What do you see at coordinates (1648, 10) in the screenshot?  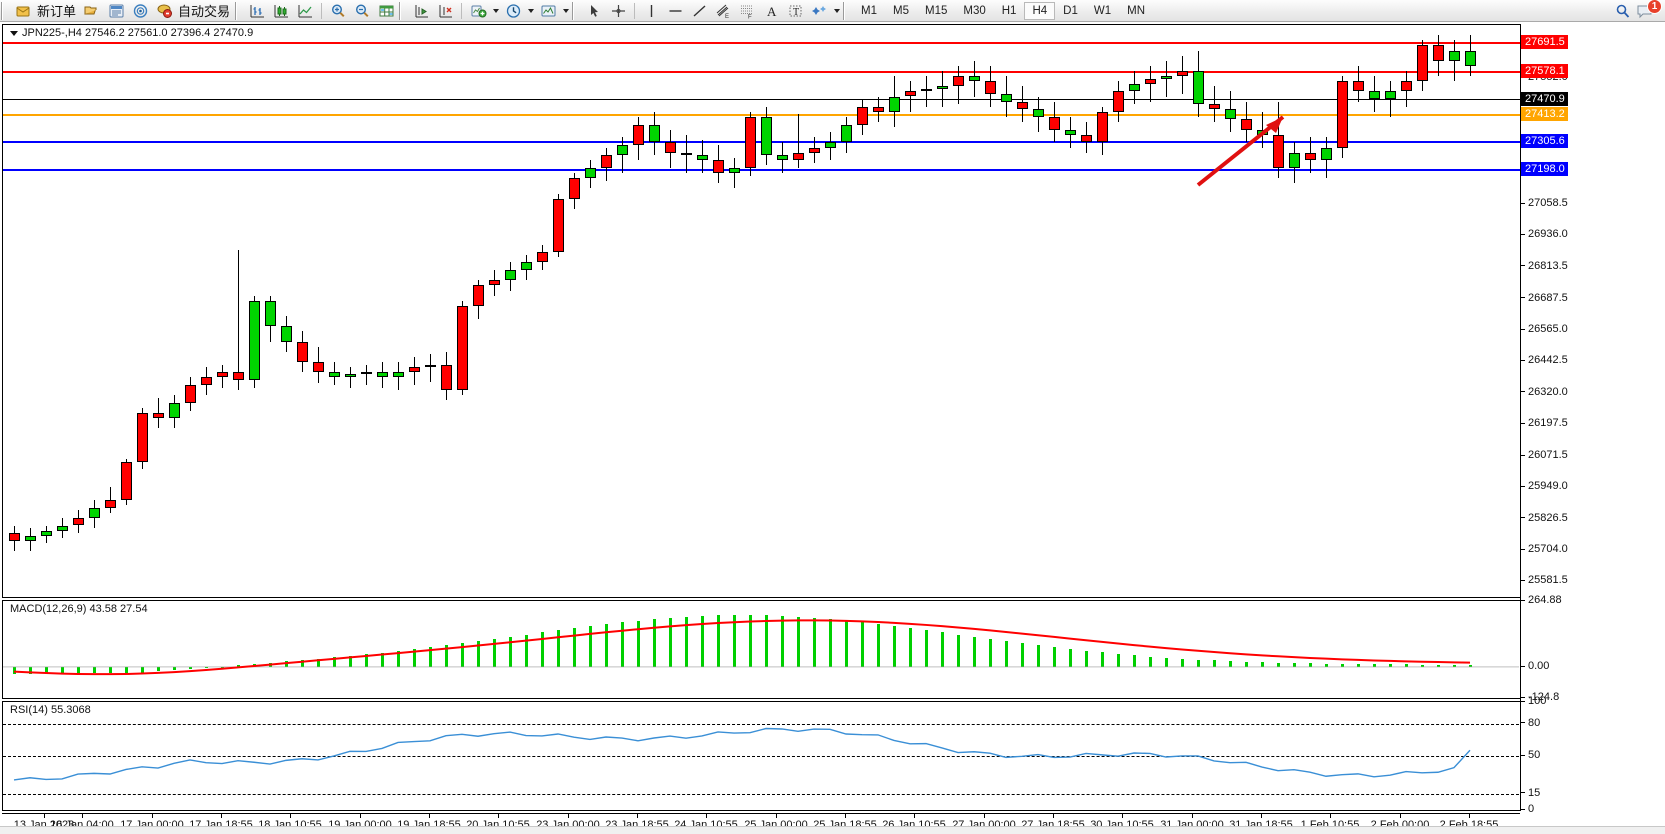 I see `chat-notification: 1` at bounding box center [1648, 10].